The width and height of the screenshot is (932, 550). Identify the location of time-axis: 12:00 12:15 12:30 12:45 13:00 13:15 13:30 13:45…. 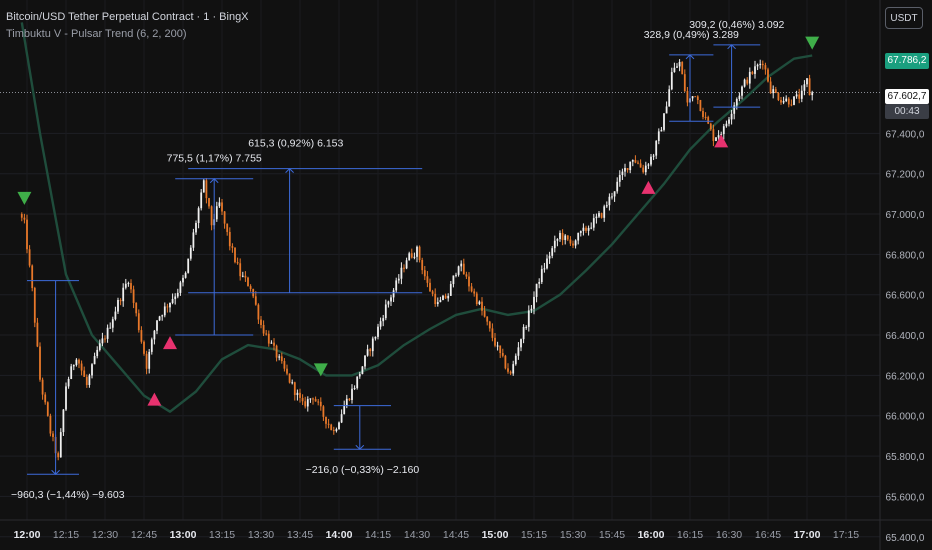
(437, 535).